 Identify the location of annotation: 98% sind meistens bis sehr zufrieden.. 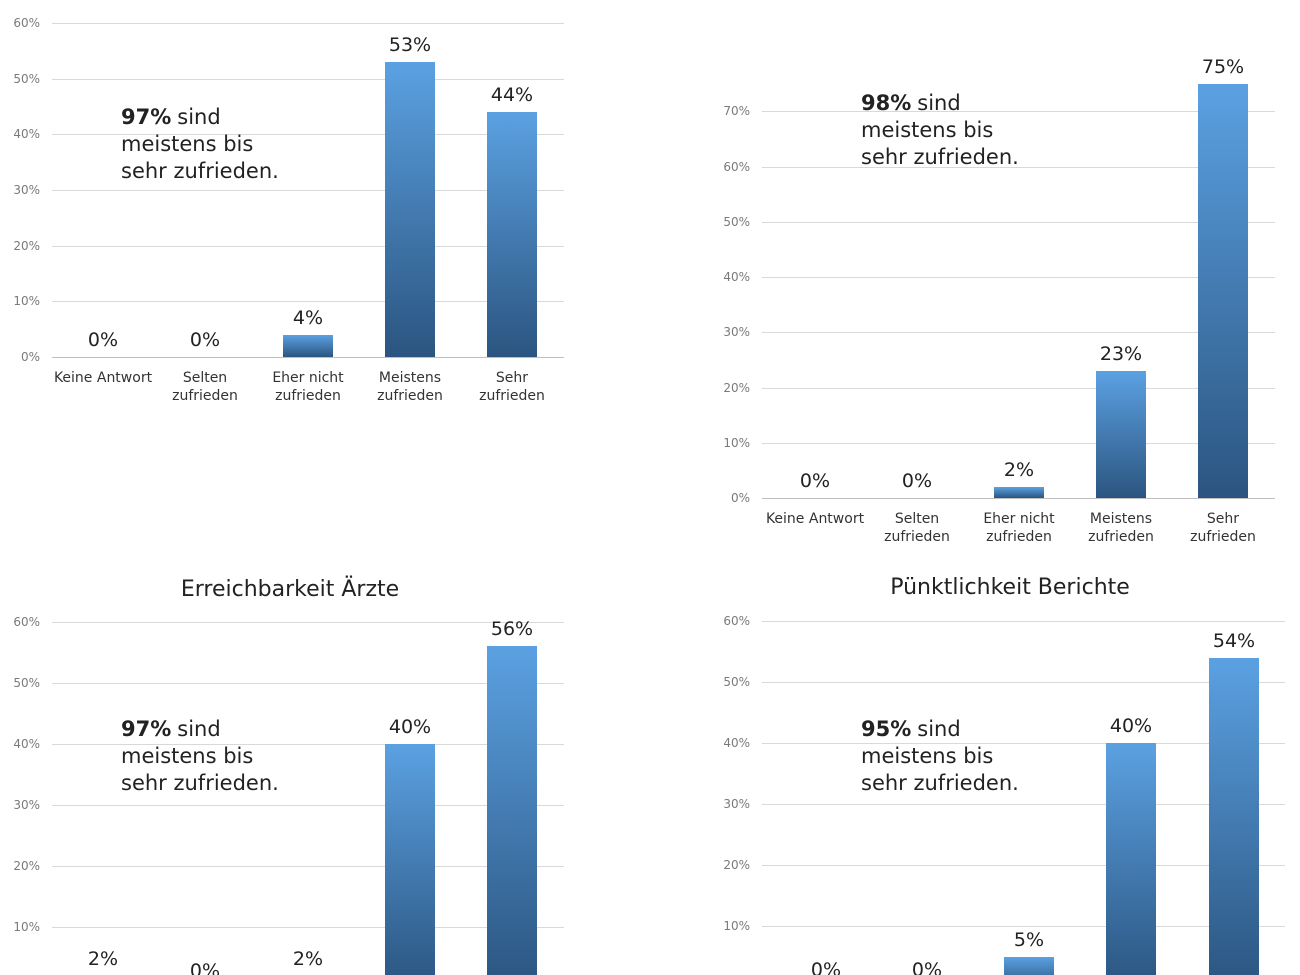
(940, 130).